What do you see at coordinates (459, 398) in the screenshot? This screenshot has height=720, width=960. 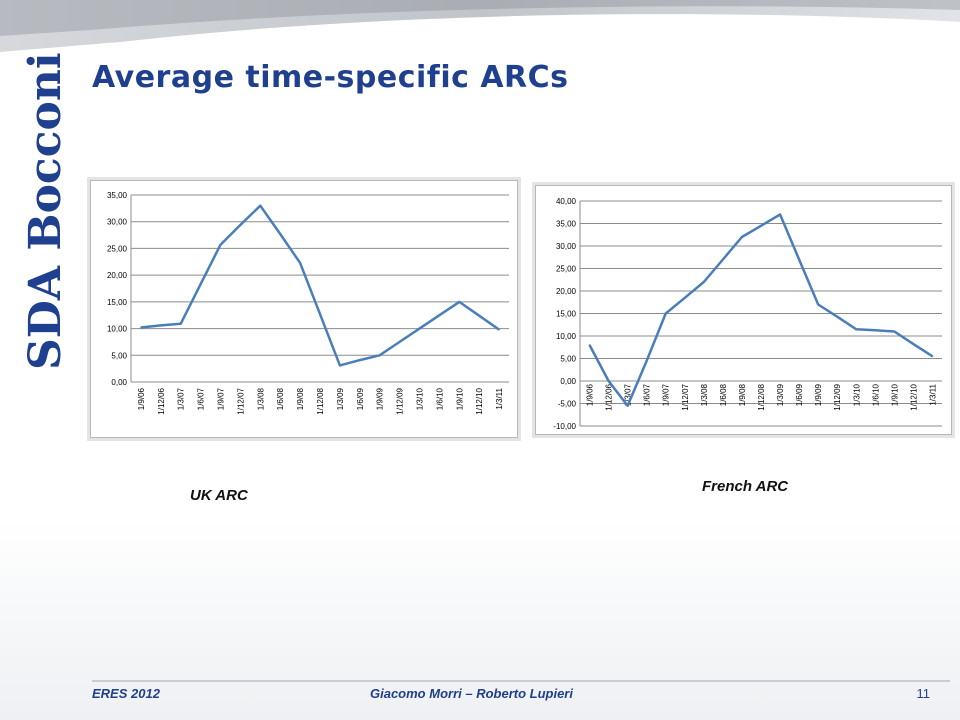 I see `uk-x-tick-label: 1/9/10` at bounding box center [459, 398].